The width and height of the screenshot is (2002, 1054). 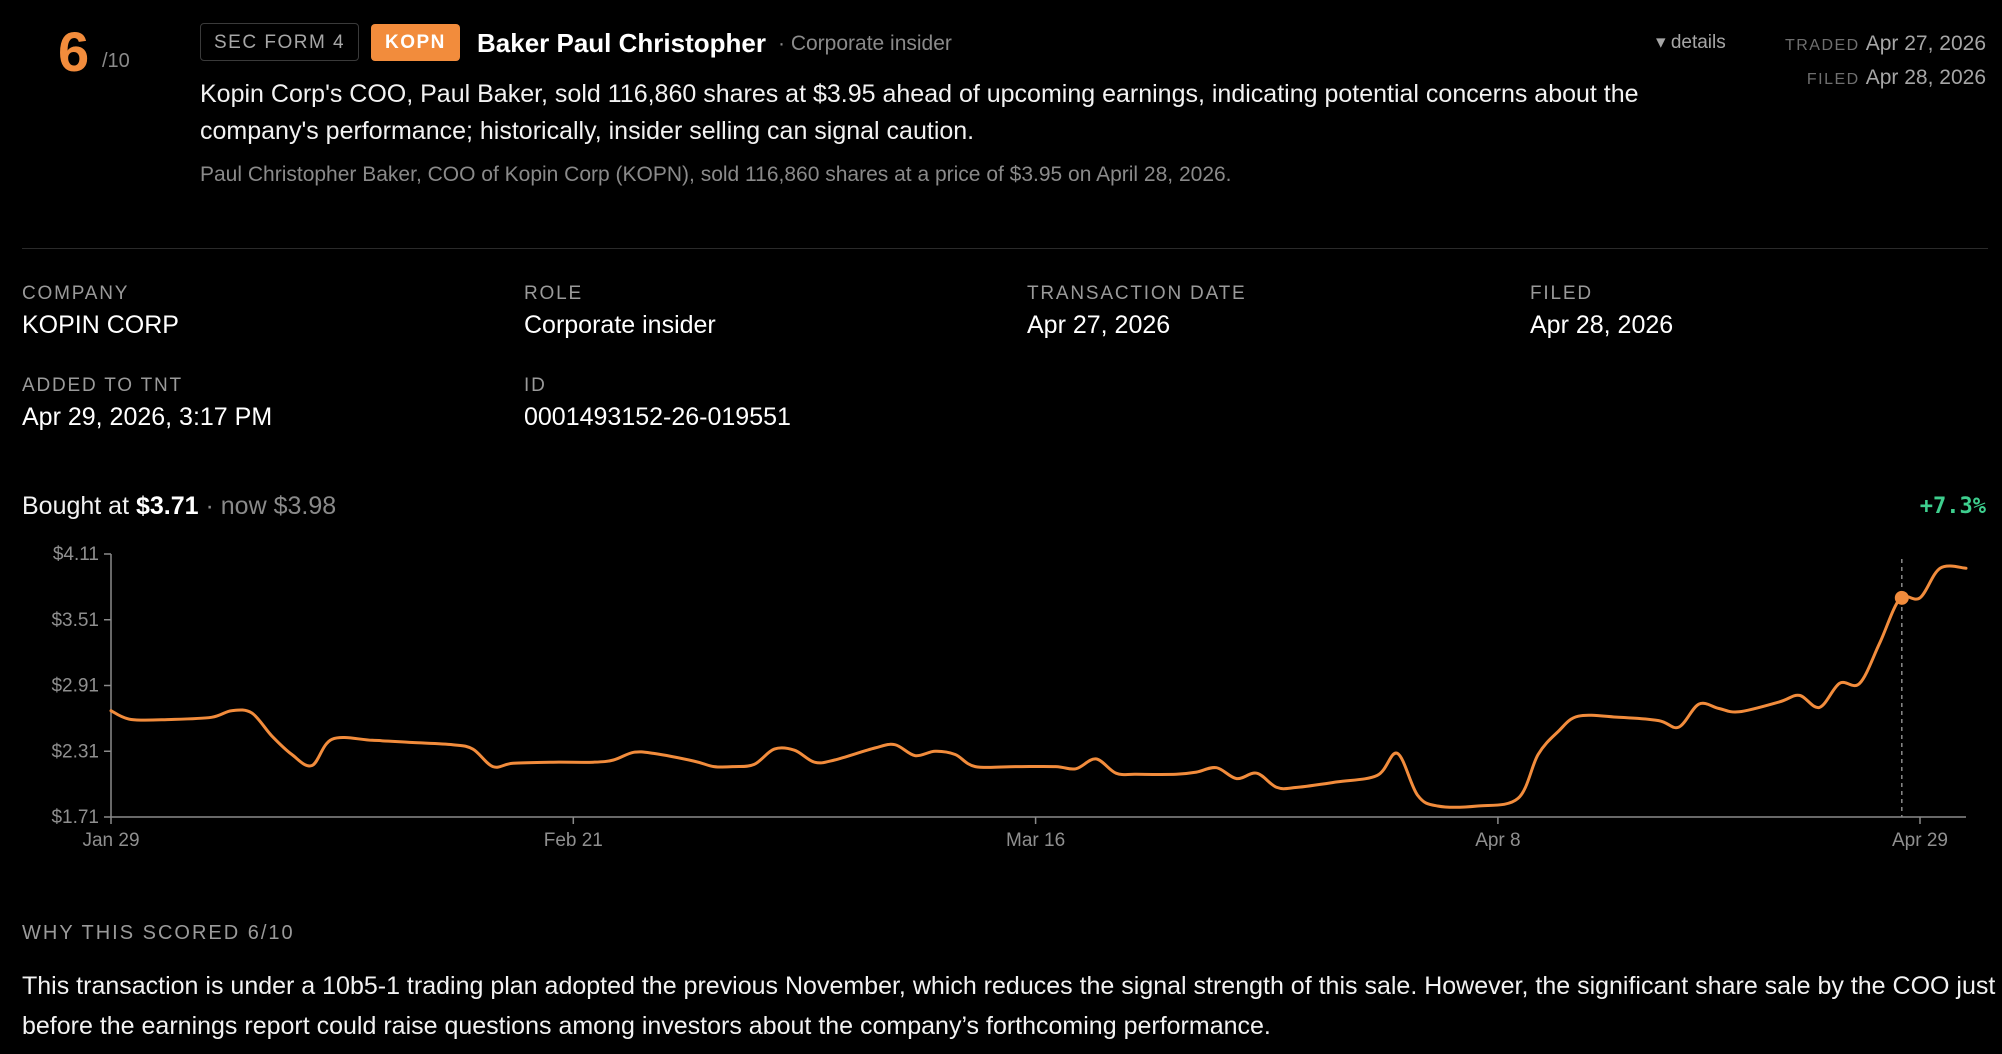 I want to click on x-tick-label: Apr 29, so click(x=1920, y=840).